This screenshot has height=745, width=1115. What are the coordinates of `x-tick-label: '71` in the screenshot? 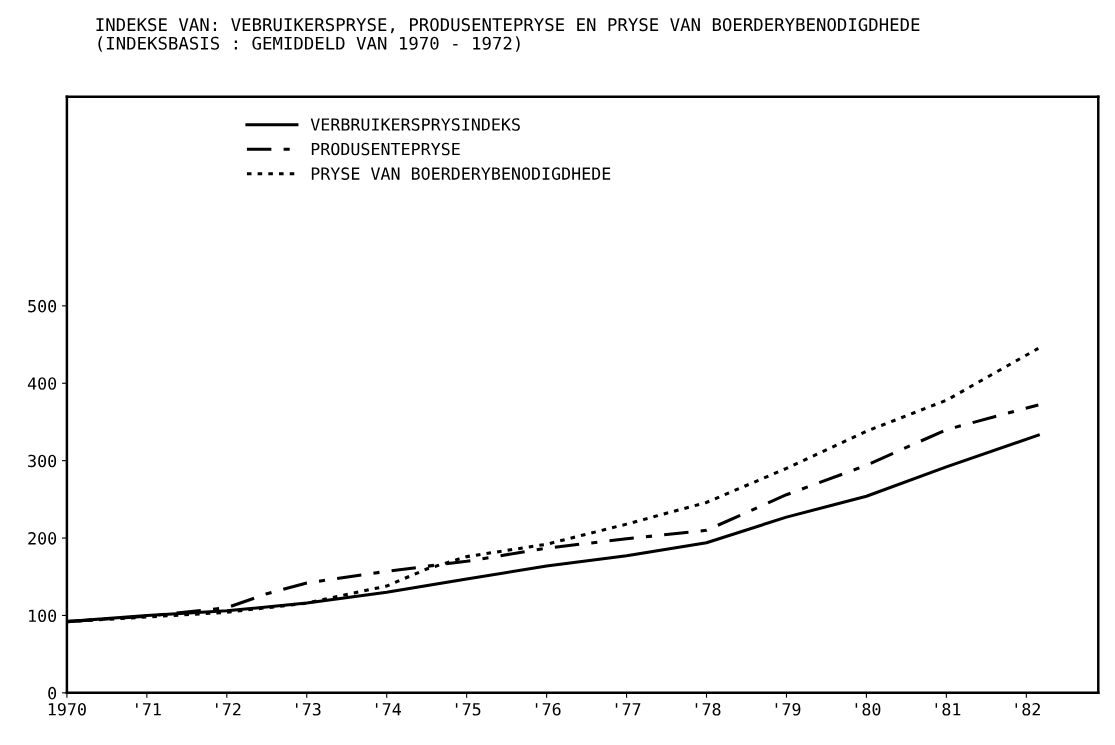 It's located at (148, 709).